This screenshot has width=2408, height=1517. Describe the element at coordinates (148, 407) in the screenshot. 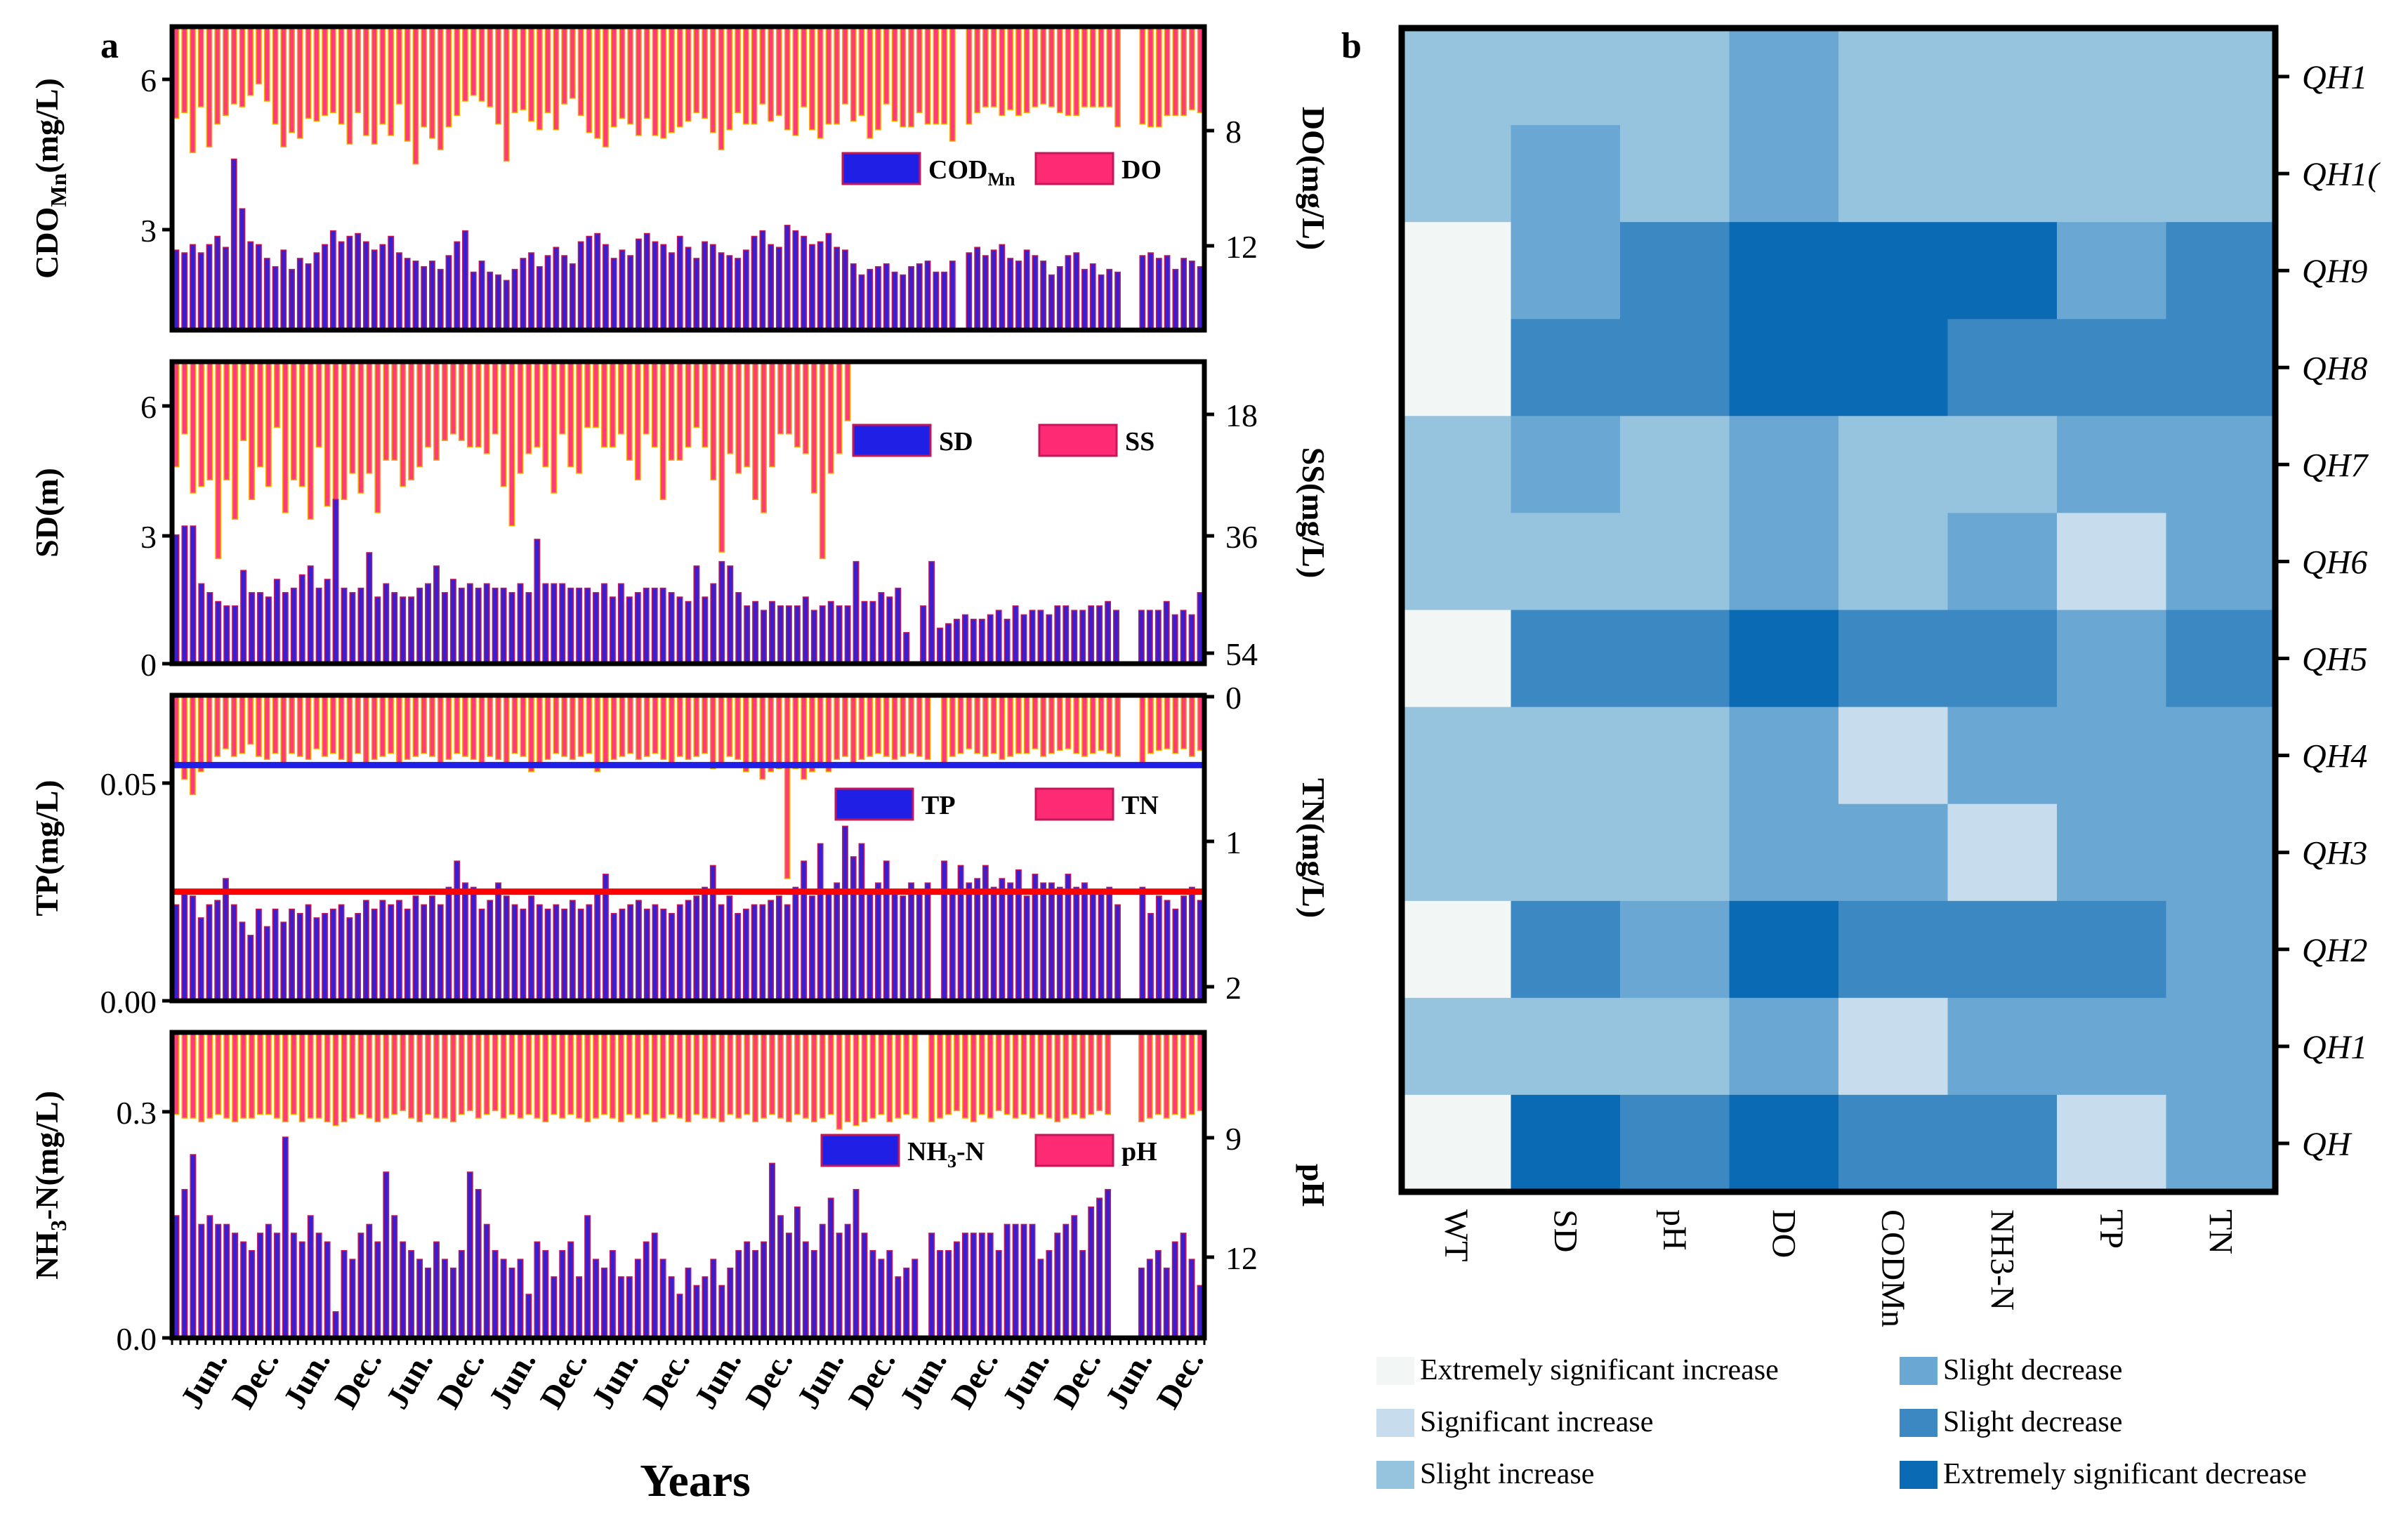

I see `left-tick-label: 6` at that location.